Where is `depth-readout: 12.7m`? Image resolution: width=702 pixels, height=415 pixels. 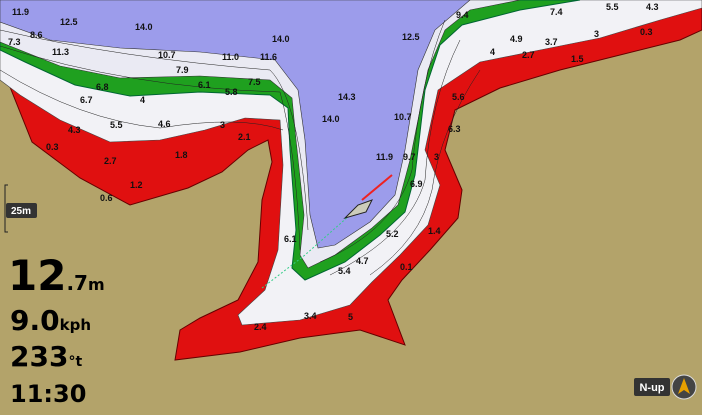
depth-readout: 12.7m is located at coordinates (56, 275).